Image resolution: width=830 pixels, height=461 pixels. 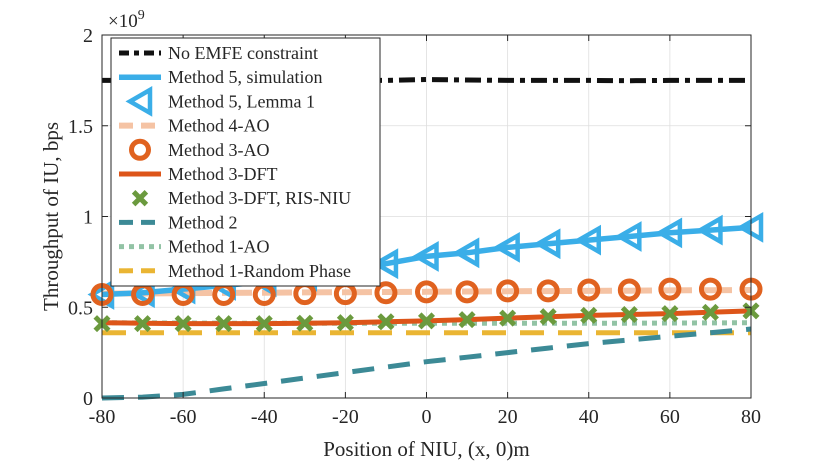 What do you see at coordinates (219, 150) in the screenshot?
I see `legend-label: Method 3-AO` at bounding box center [219, 150].